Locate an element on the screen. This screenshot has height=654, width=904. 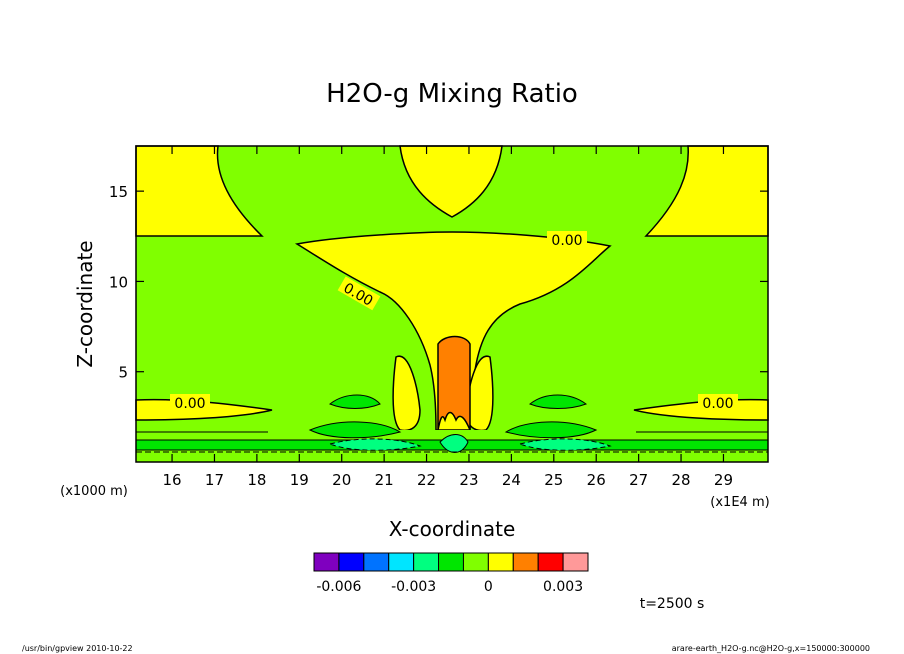
chart-title: H2O-g Mixing Ratio is located at coordinates (452, 94).